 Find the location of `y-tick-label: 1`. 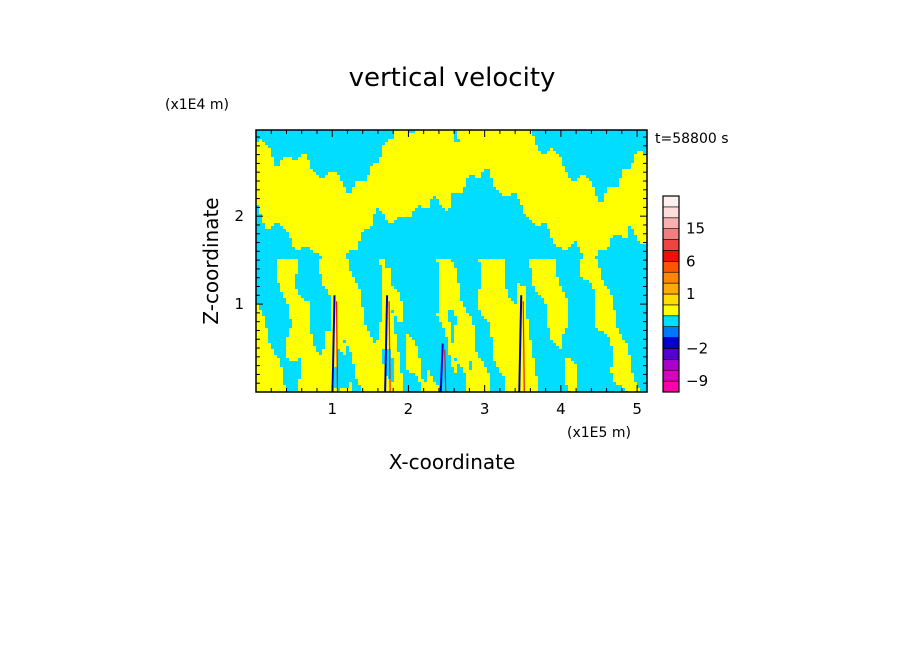

y-tick-label: 1 is located at coordinates (239, 304).